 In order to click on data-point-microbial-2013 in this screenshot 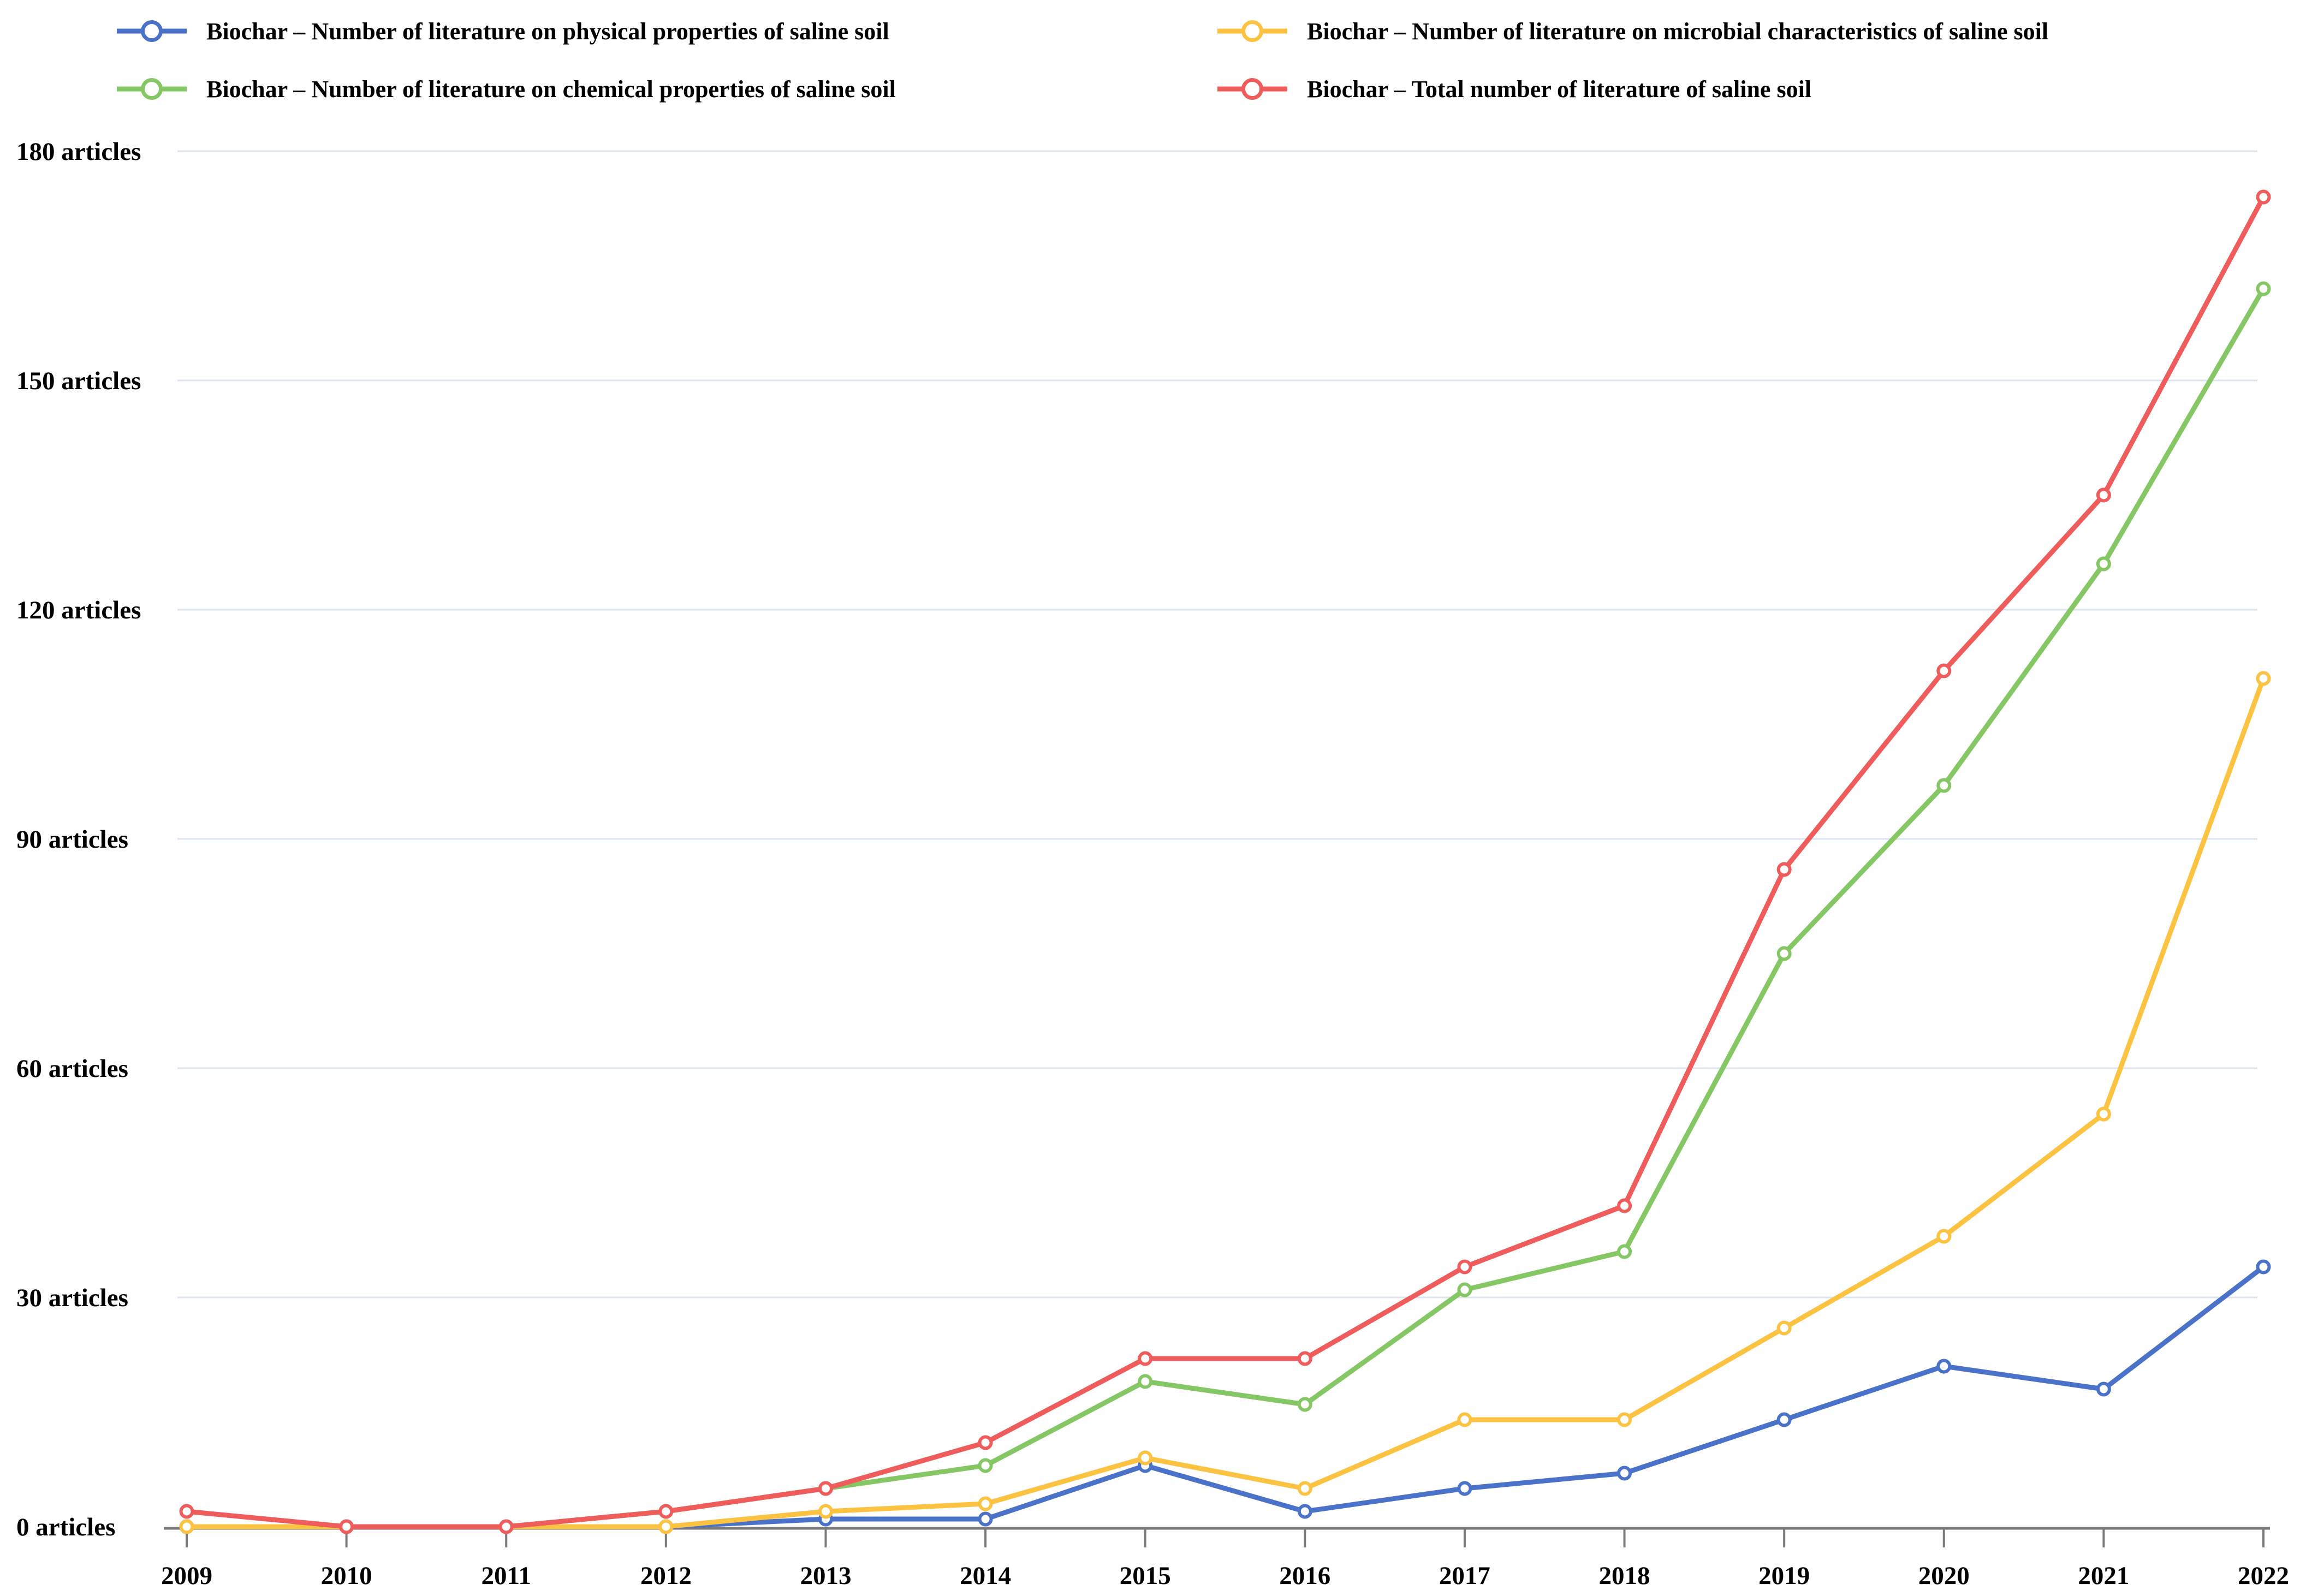, I will do `click(825, 1511)`.